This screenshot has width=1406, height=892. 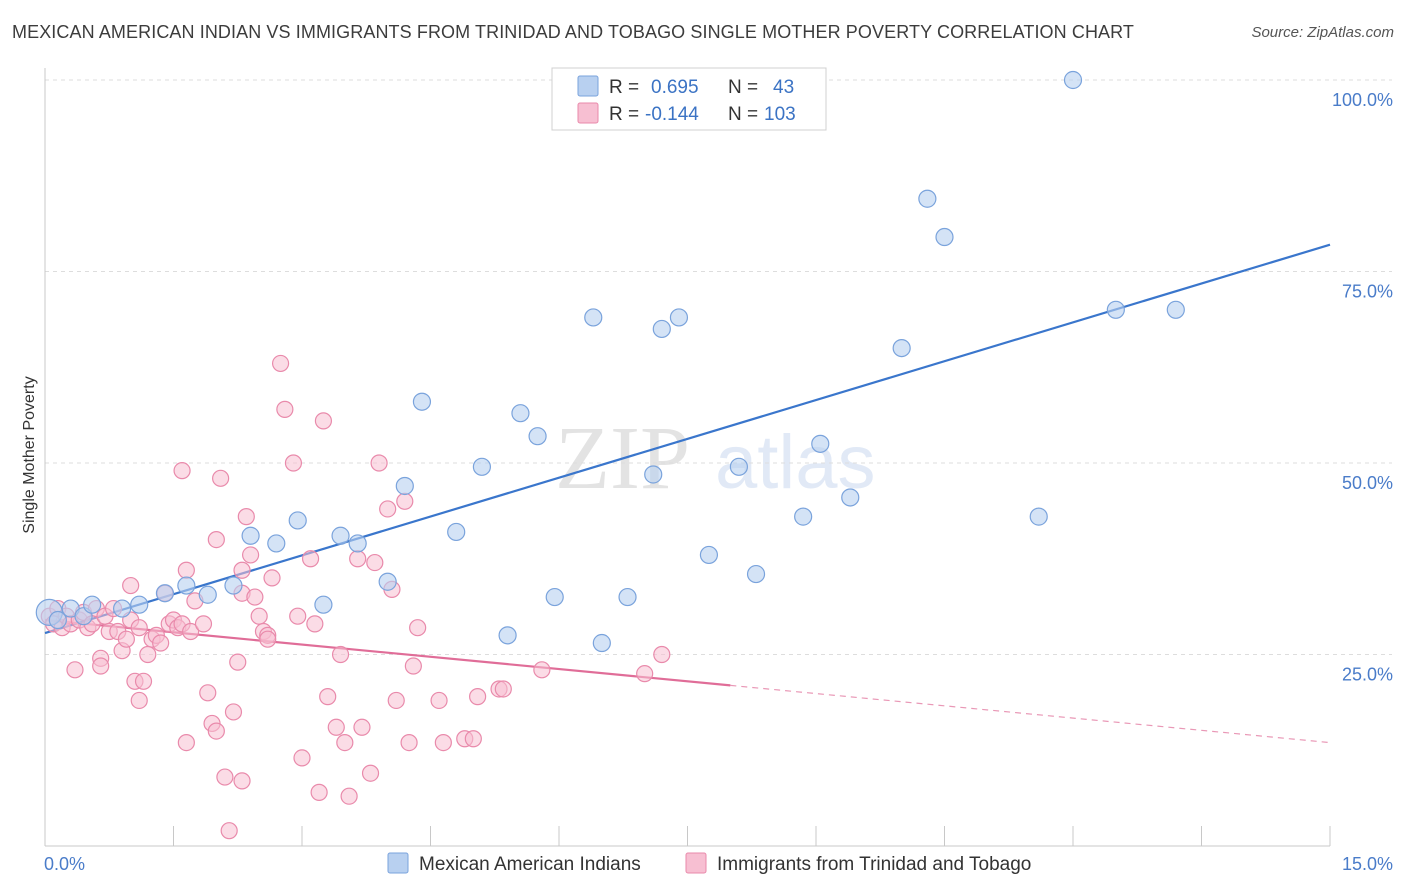 I want to click on legend-r-label-1: R =, so click(x=624, y=87).